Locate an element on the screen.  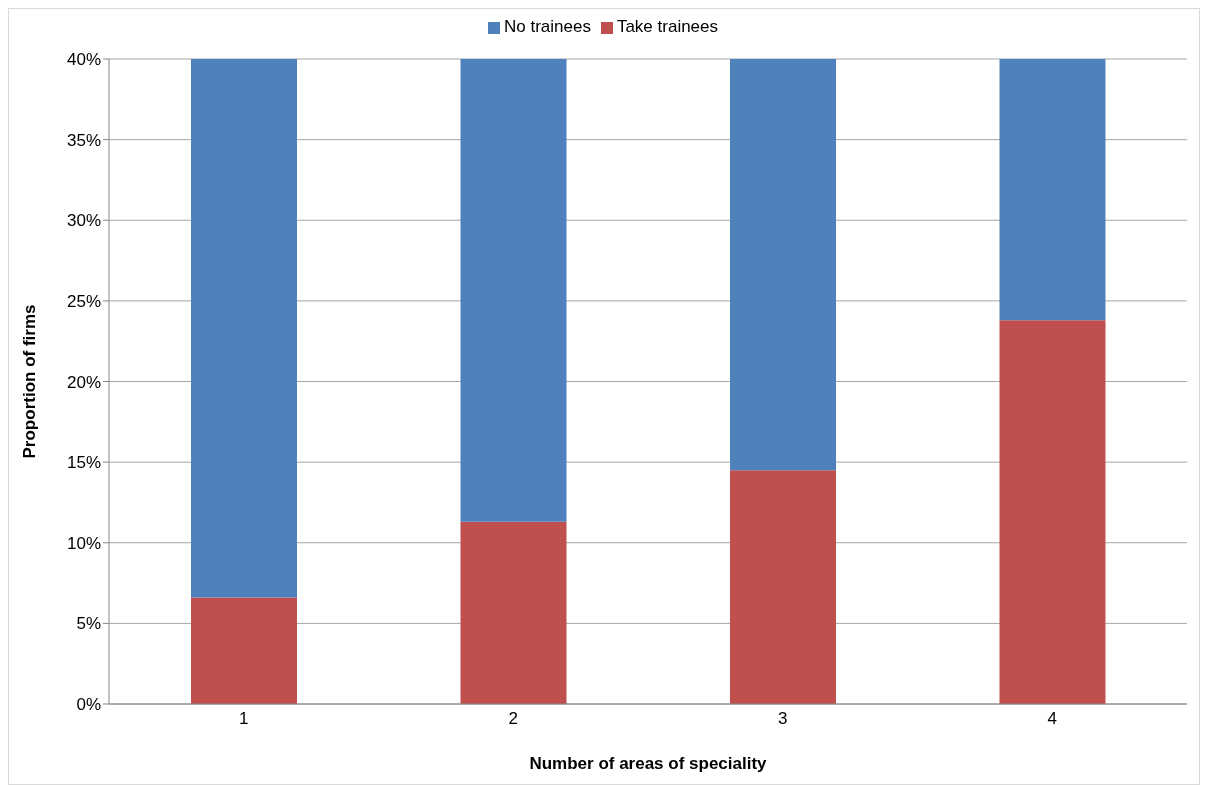
x-tick-label: 1 is located at coordinates (244, 719).